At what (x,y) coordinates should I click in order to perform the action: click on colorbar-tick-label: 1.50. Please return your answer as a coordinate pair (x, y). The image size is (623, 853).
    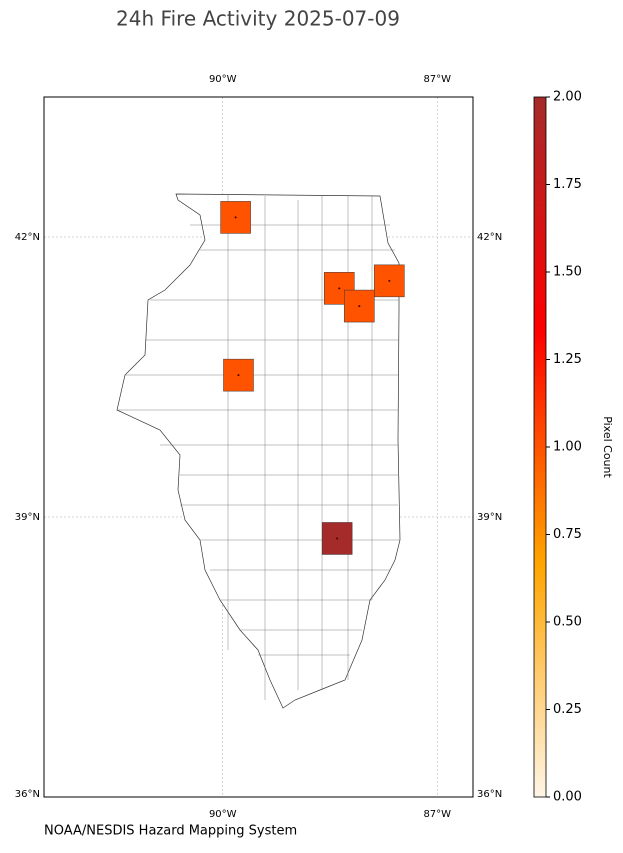
    Looking at the image, I should click on (567, 272).